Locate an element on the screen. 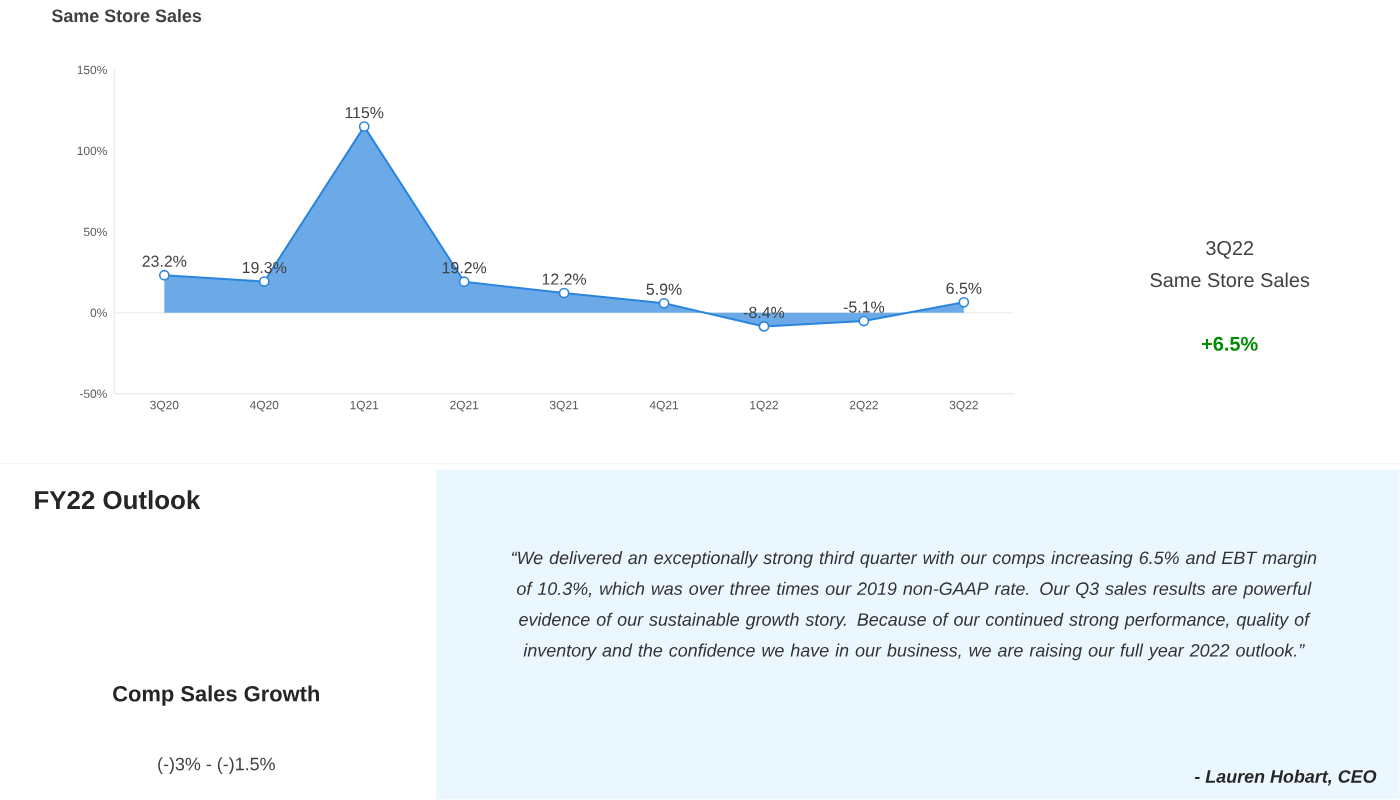 Image resolution: width=1400 pixels, height=800 pixels. text: - Lauren Hobart, CEO is located at coordinates (1285, 777).